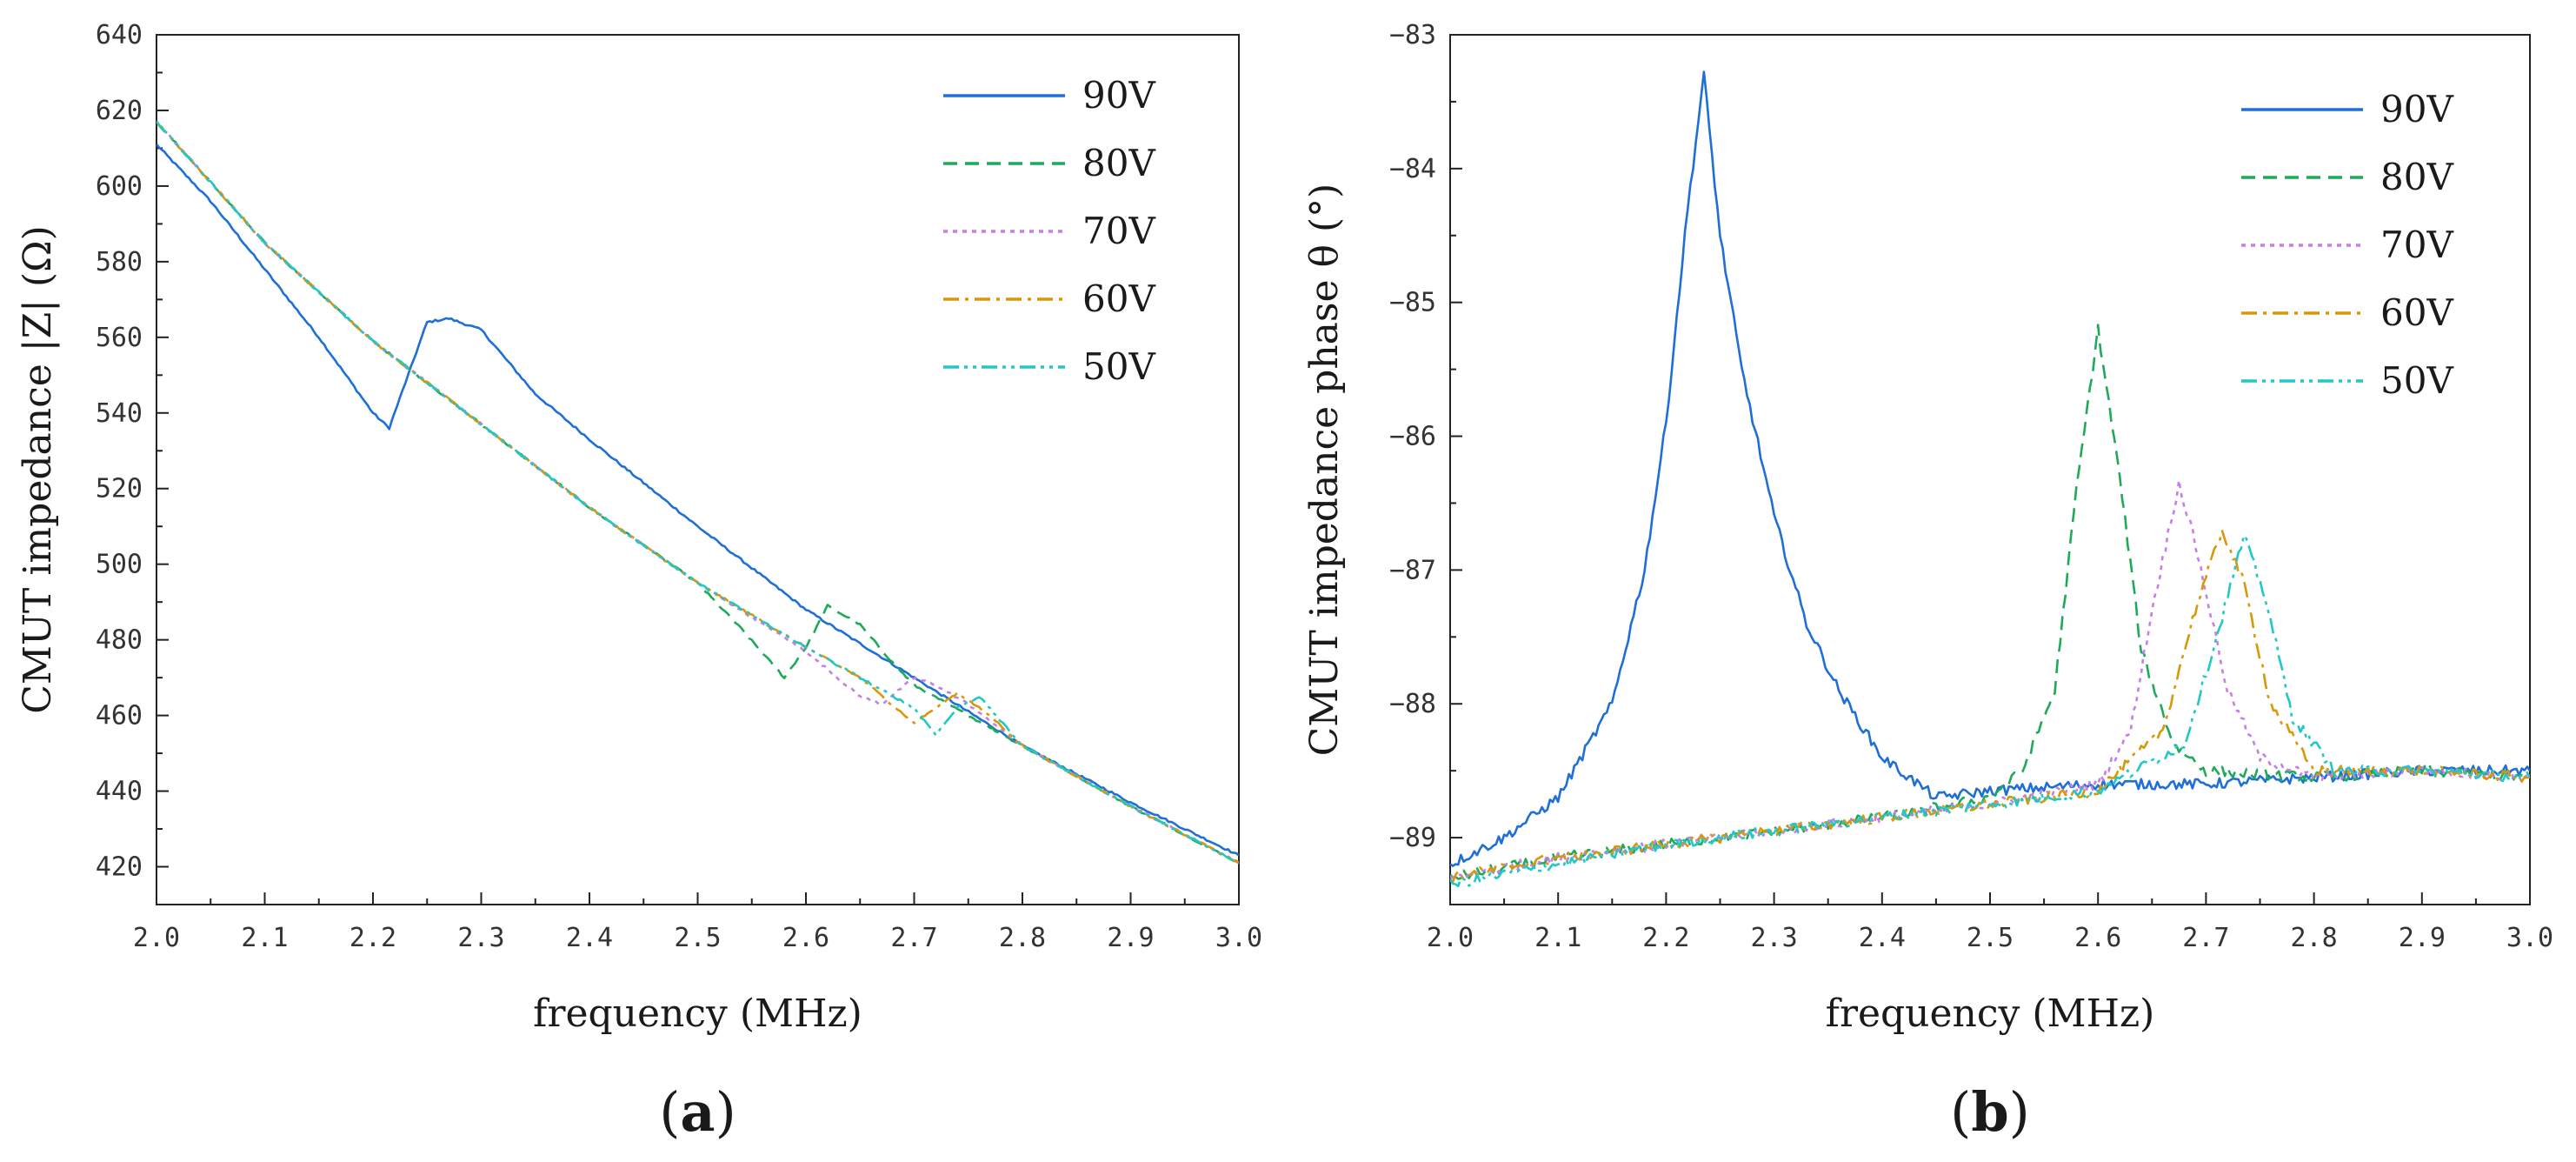 Image resolution: width=2576 pixels, height=1162 pixels. I want to click on panel-b-y-tick-label: −83, so click(1412, 35).